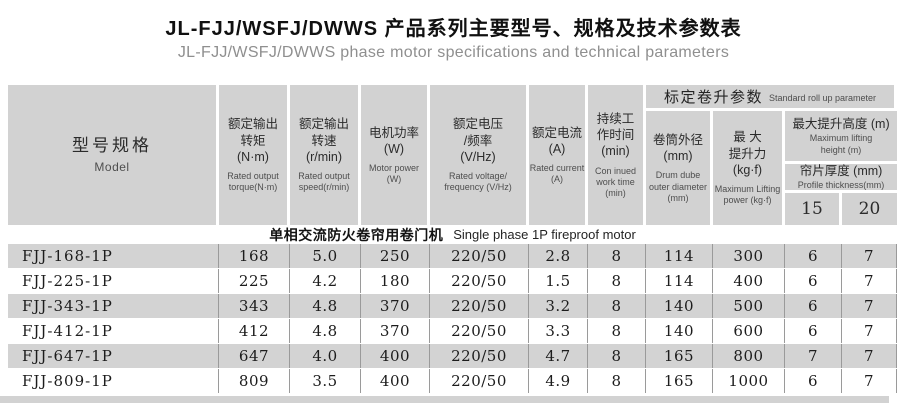 This screenshot has width=907, height=408. I want to click on value-cell: 3.5, so click(325, 381).